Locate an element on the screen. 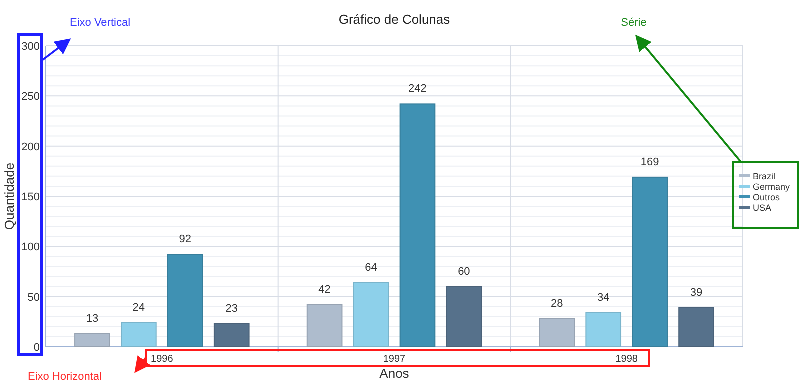 The width and height of the screenshot is (800, 384). y-tick-label: 150 is located at coordinates (31, 198).